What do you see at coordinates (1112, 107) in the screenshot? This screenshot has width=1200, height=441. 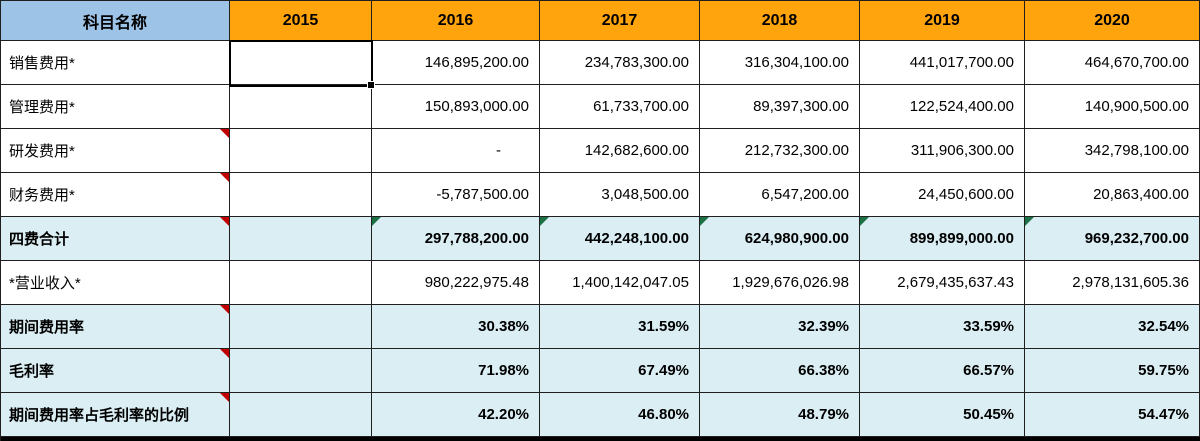 I see `data-cell-2020-r1: 140,900,500.00` at bounding box center [1112, 107].